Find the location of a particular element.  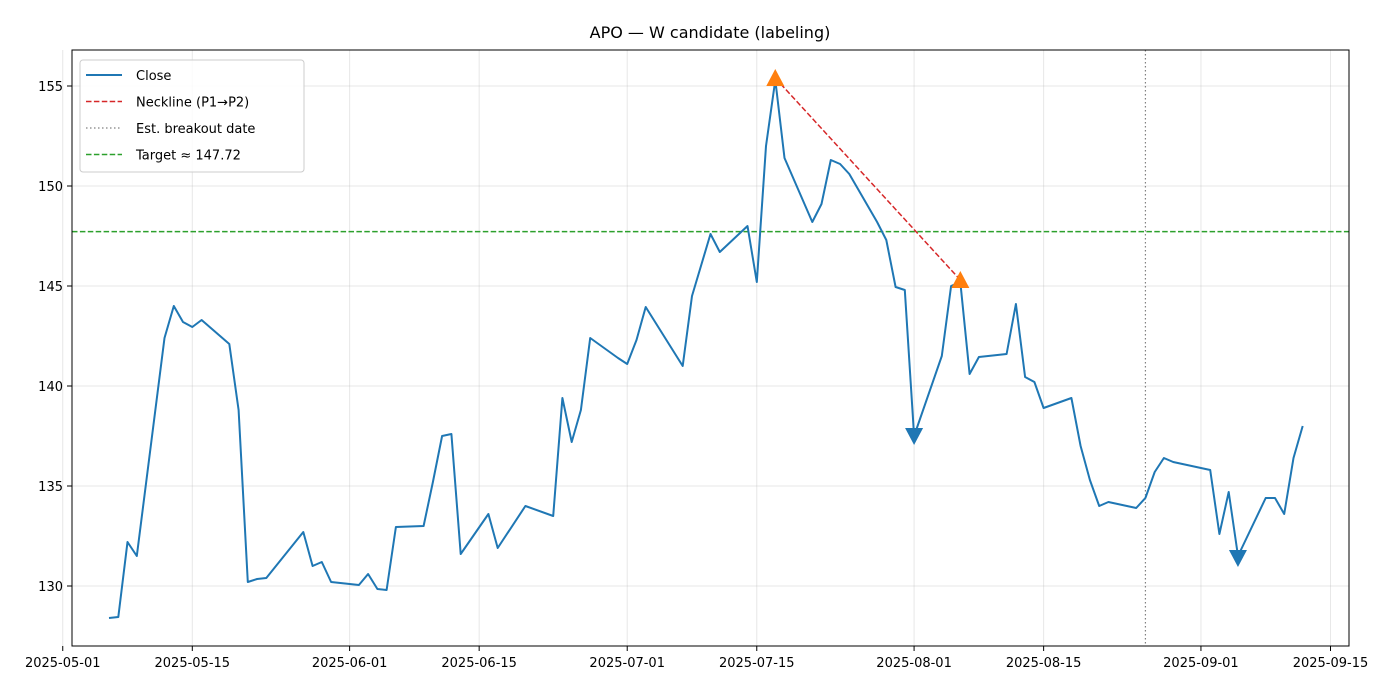

x-tick-label: 2025-06-15 is located at coordinates (479, 663).